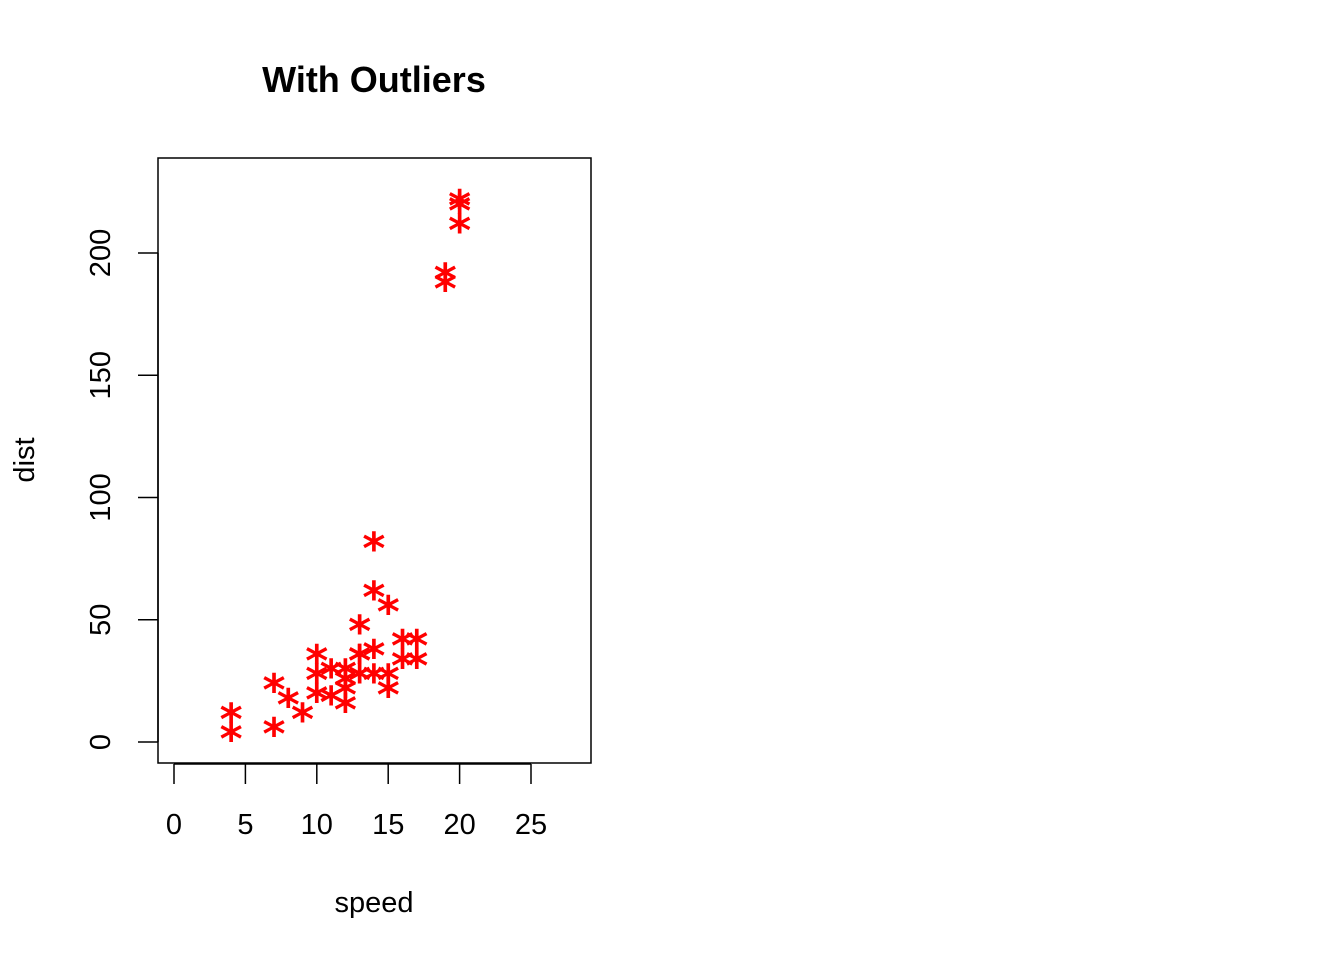  I want to click on x-axis: 0 5 10 15 20 25, so click(356, 802).